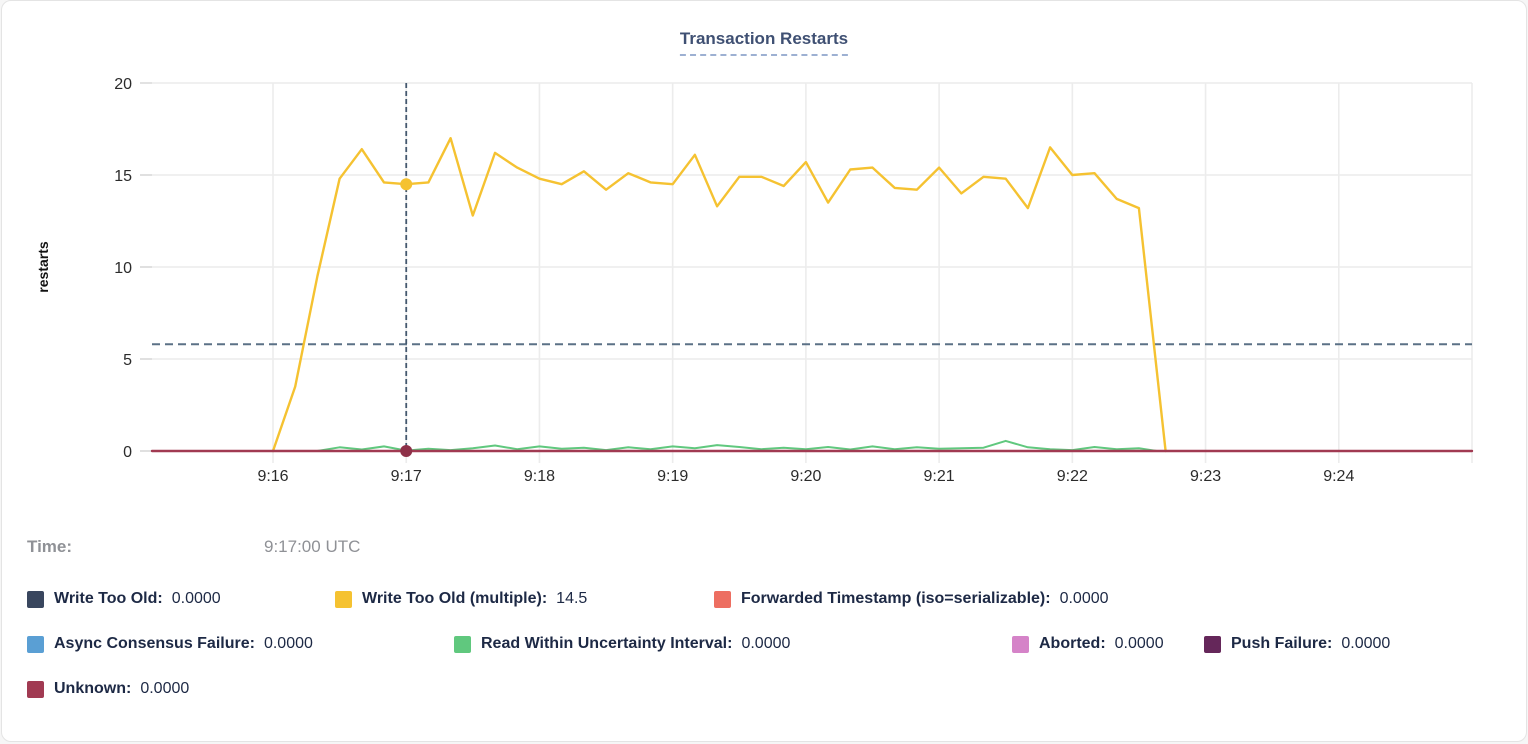 Image resolution: width=1528 pixels, height=744 pixels. What do you see at coordinates (455, 598) in the screenshot?
I see `legend-label: Write Too Old (multiple):` at bounding box center [455, 598].